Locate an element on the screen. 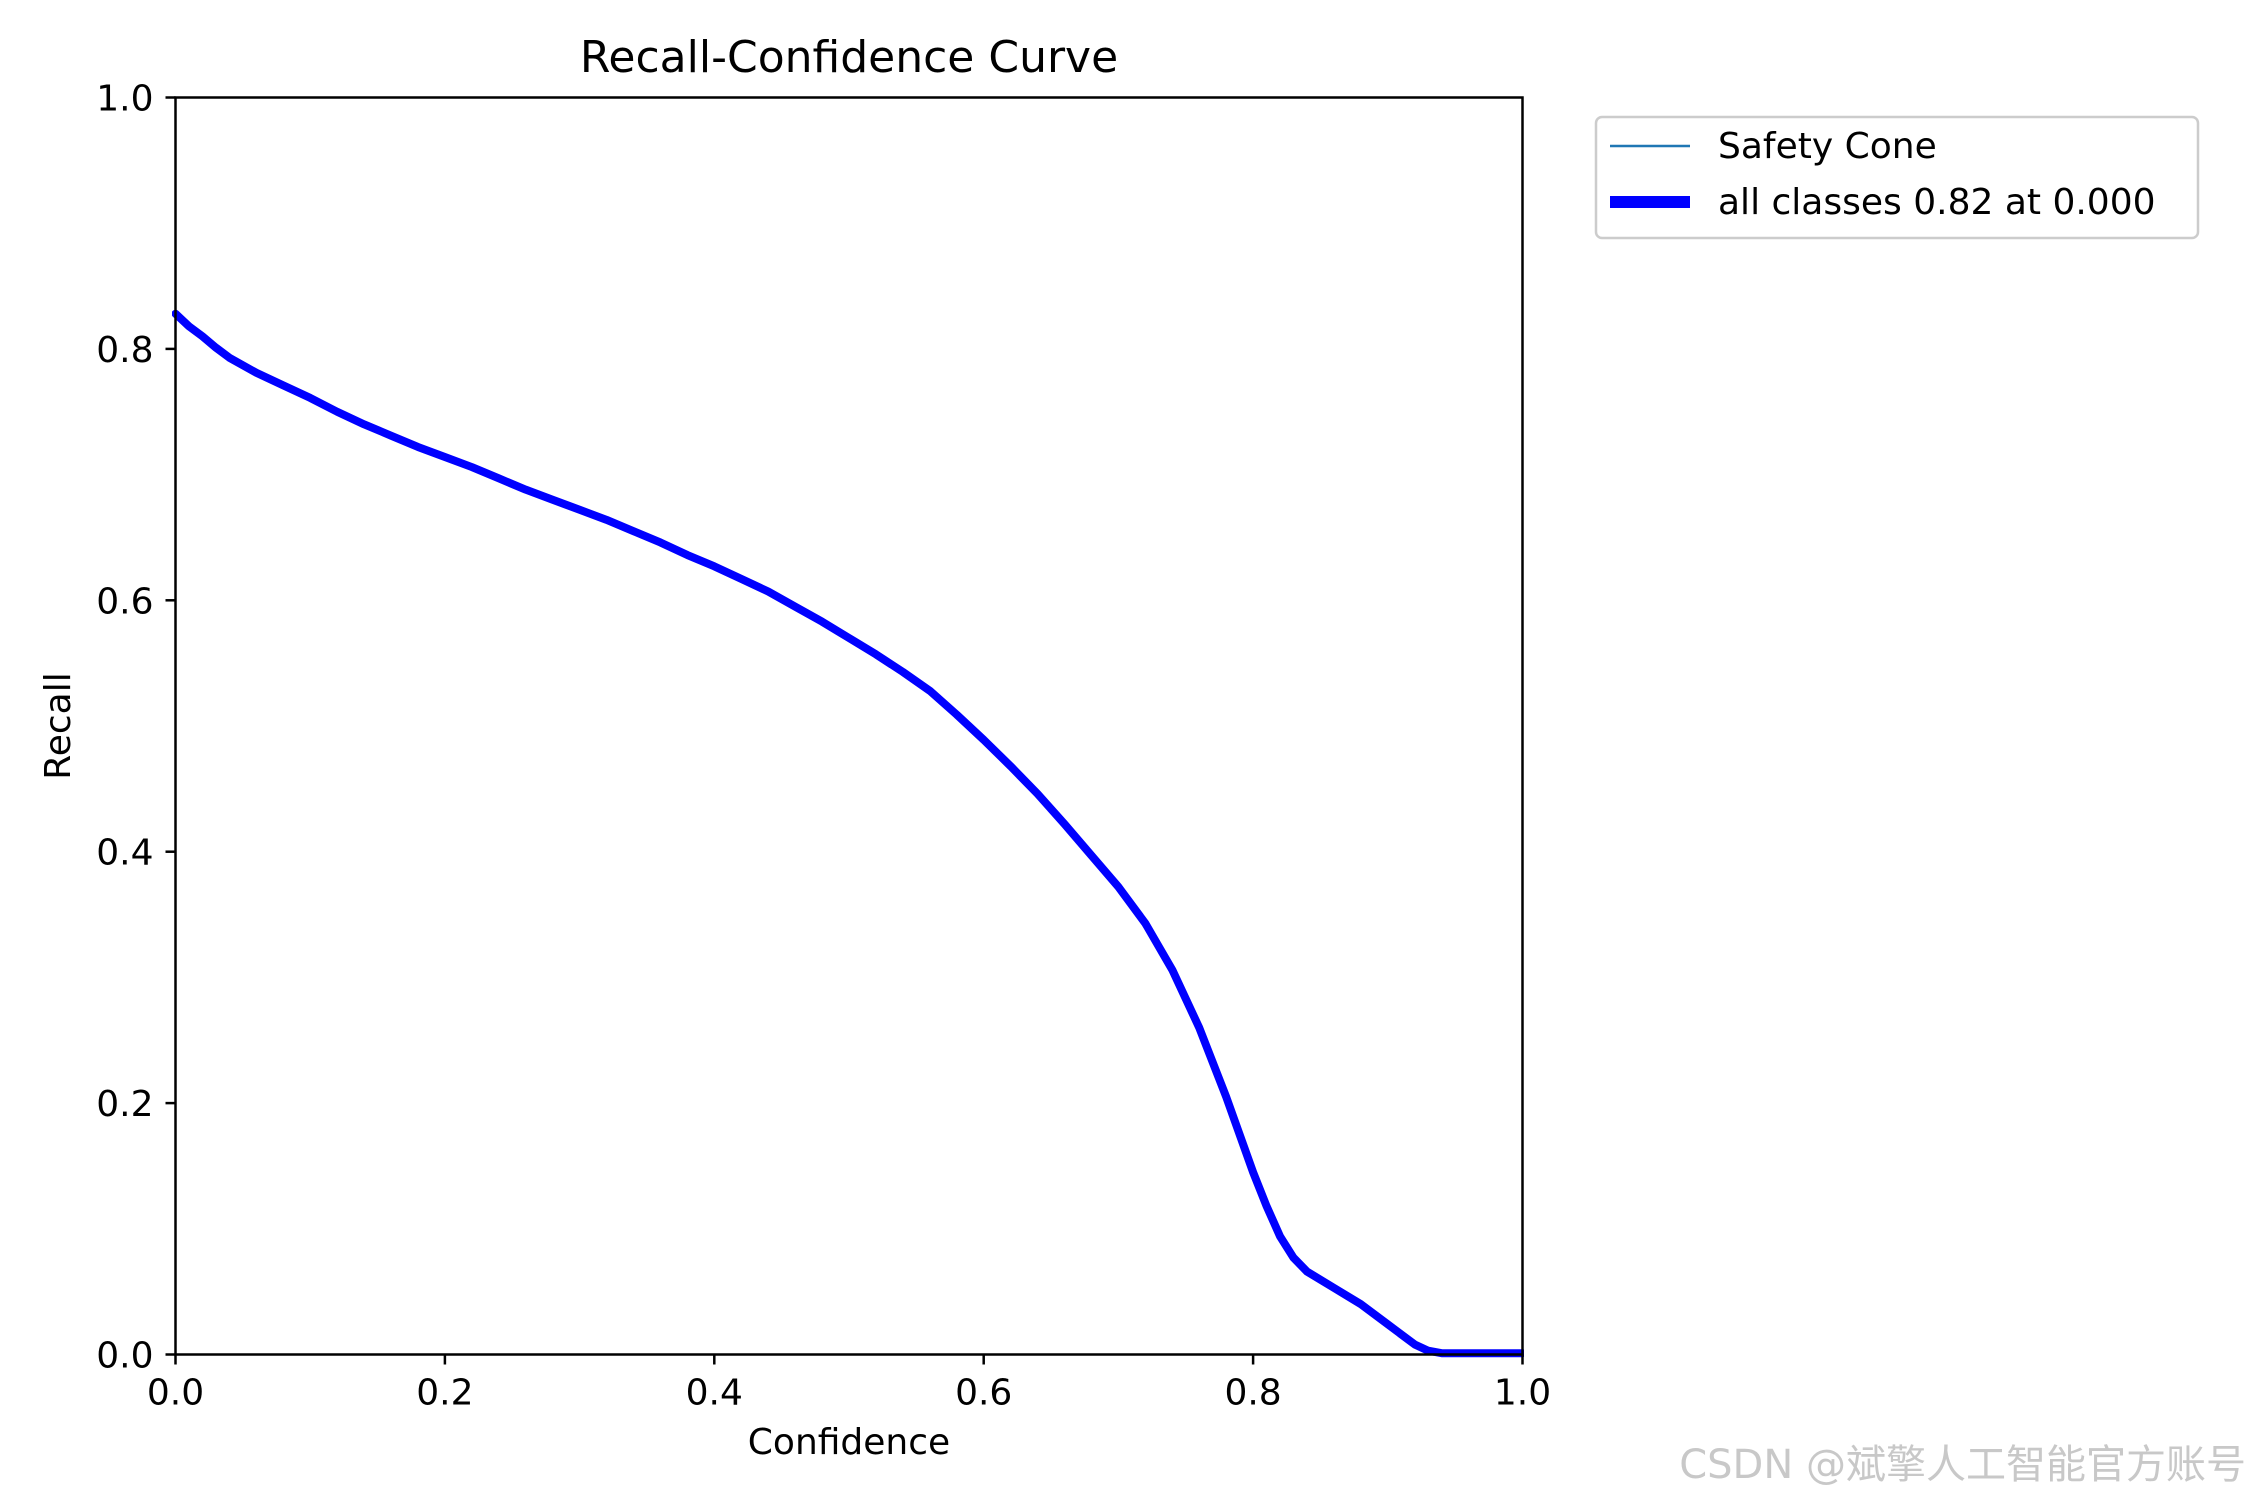  legend-box is located at coordinates (1897, 177).